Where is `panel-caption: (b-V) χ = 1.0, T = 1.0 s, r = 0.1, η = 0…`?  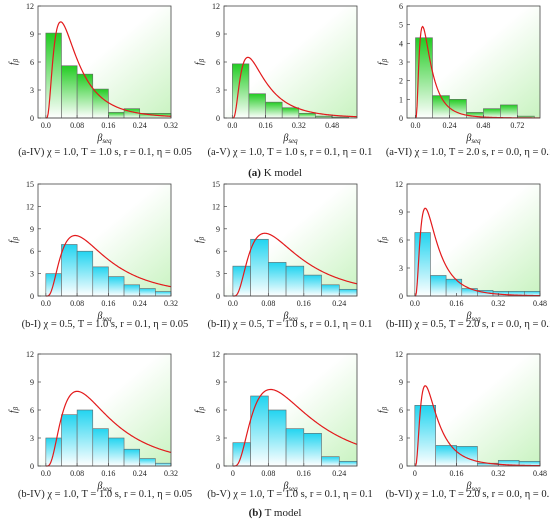
panel-caption: (b-V) χ = 1.0, T = 1.0 s, r = 0.1, η = 0… is located at coordinates (289, 494).